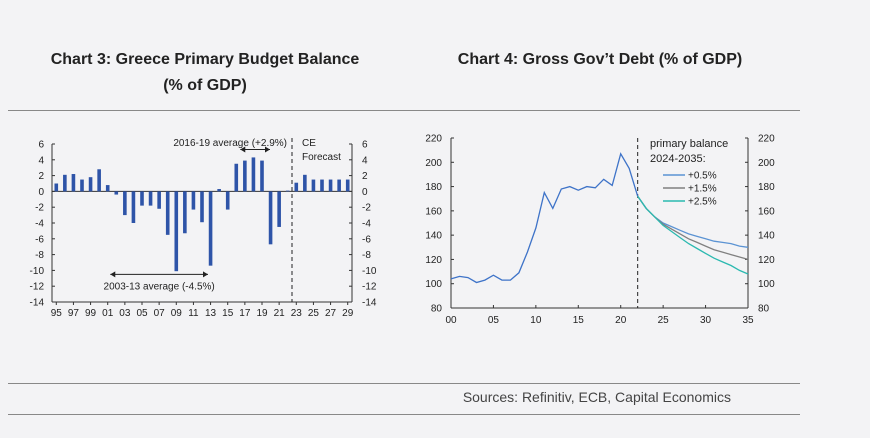 The width and height of the screenshot is (870, 438). I want to click on y-tick-label-left: -10, so click(37, 271).